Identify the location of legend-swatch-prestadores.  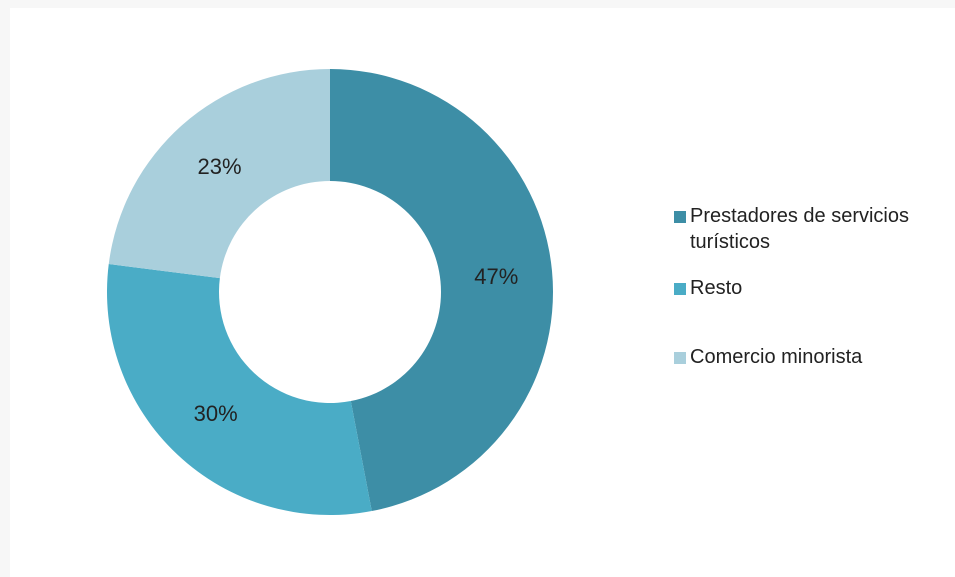
(680, 217).